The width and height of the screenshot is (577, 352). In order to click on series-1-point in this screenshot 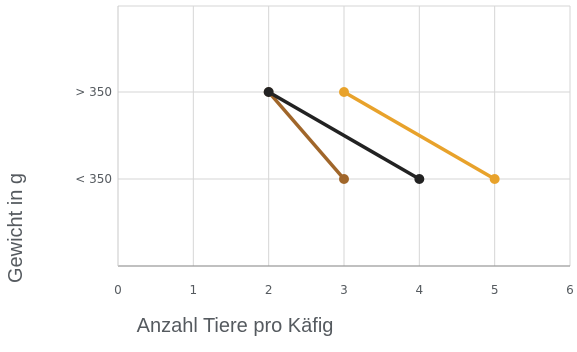, I will do `click(344, 179)`.